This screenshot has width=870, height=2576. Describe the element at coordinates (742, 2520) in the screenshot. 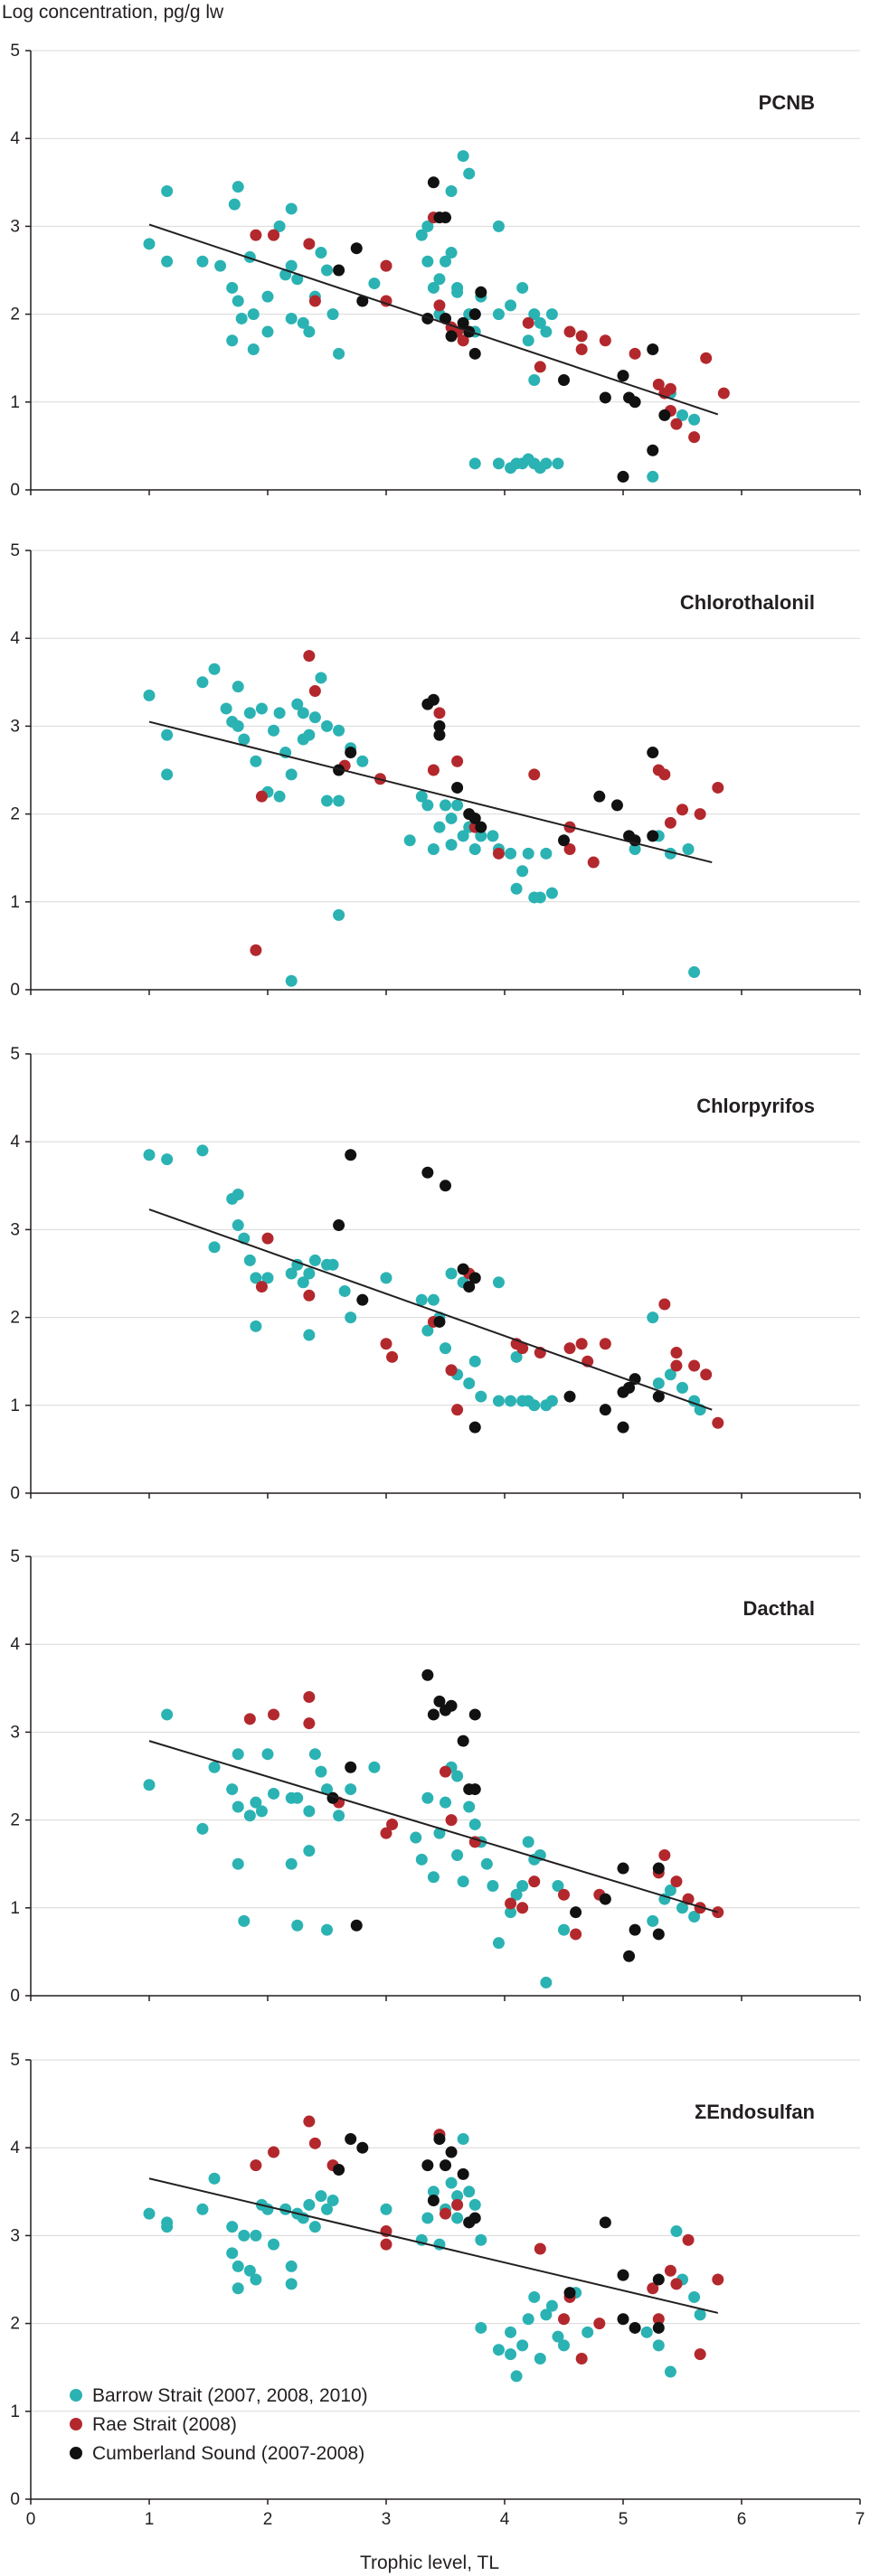

I see `x-tick-label: 6` at that location.